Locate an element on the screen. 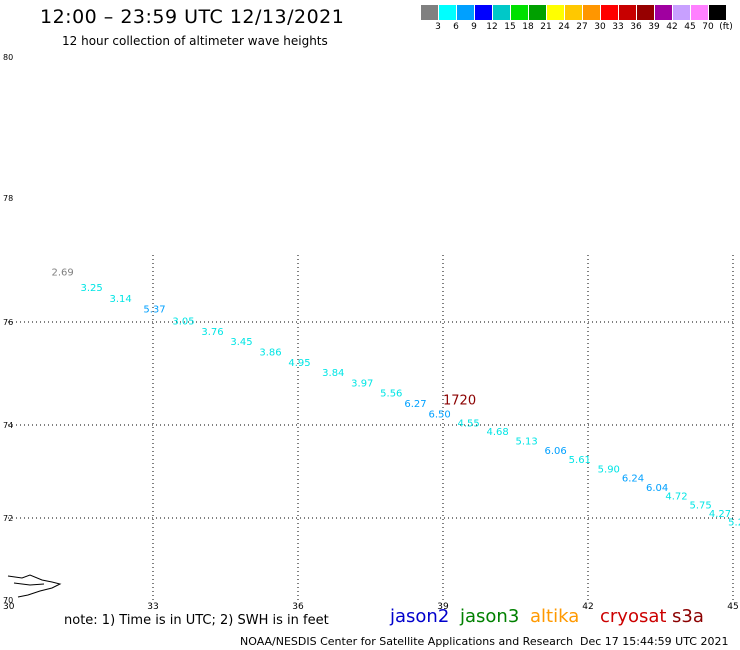 The height and width of the screenshot is (650, 740). wave-height-label: 4.72 is located at coordinates (676, 496).